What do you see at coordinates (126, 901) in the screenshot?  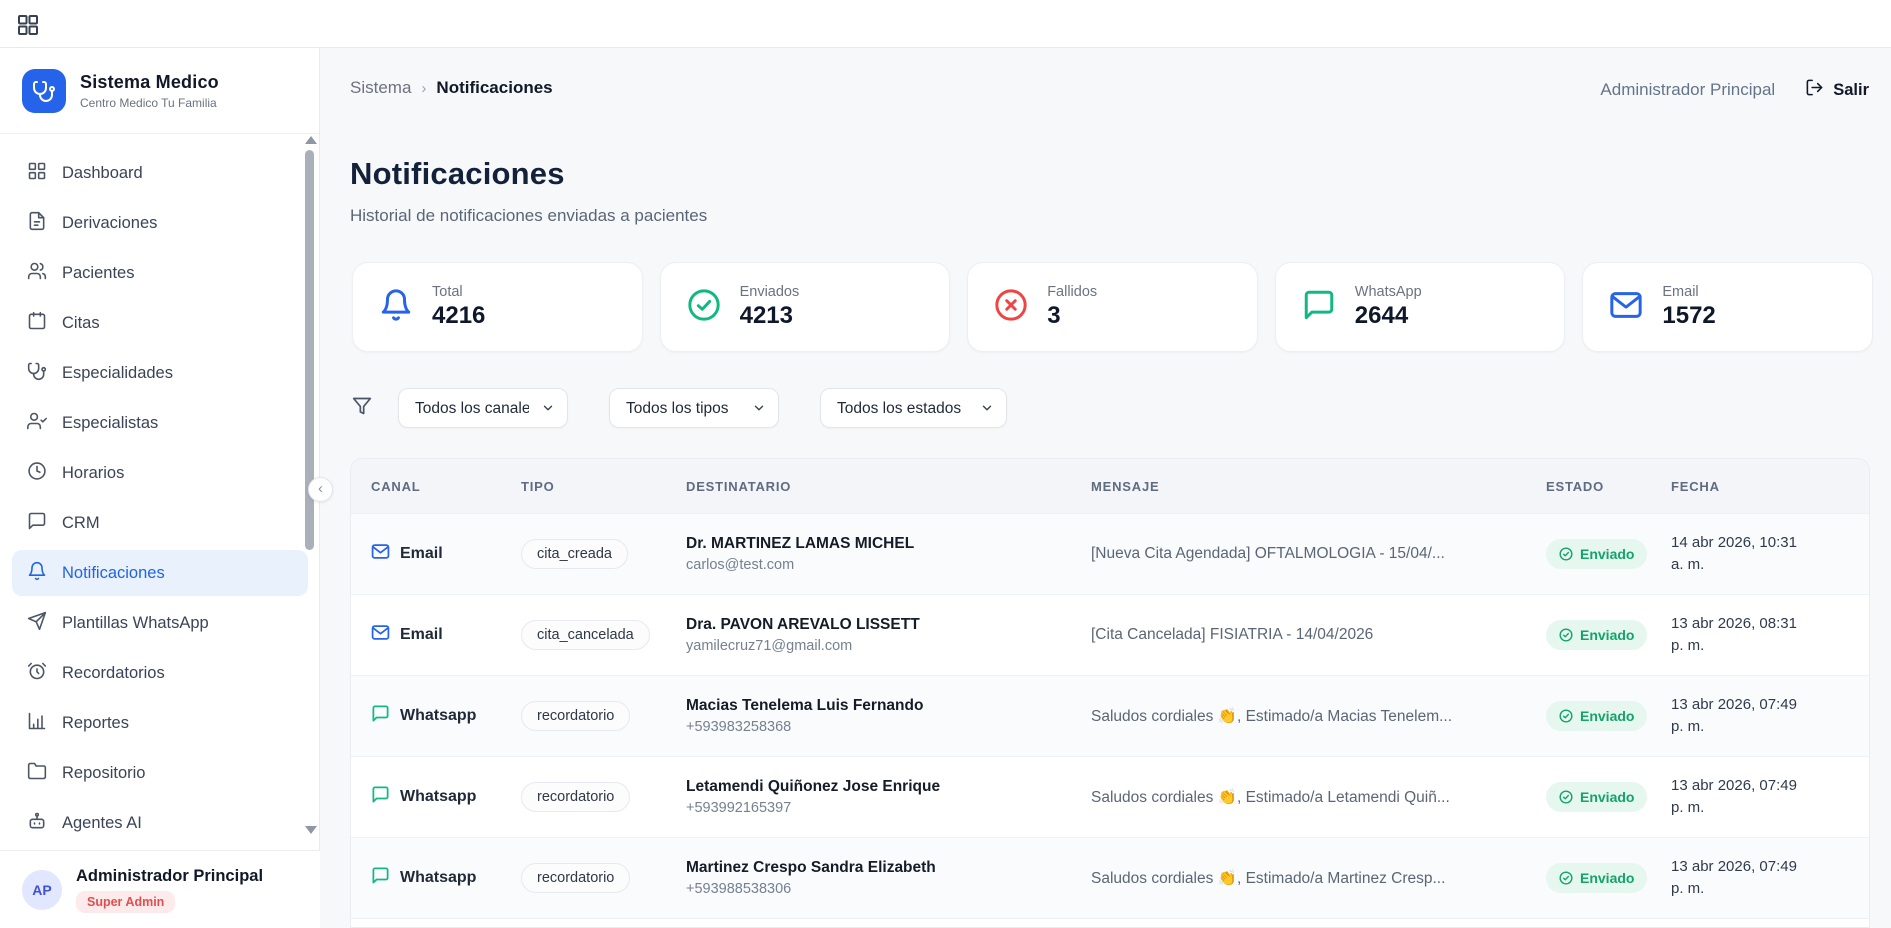 I see `role-badge: Super Admin` at bounding box center [126, 901].